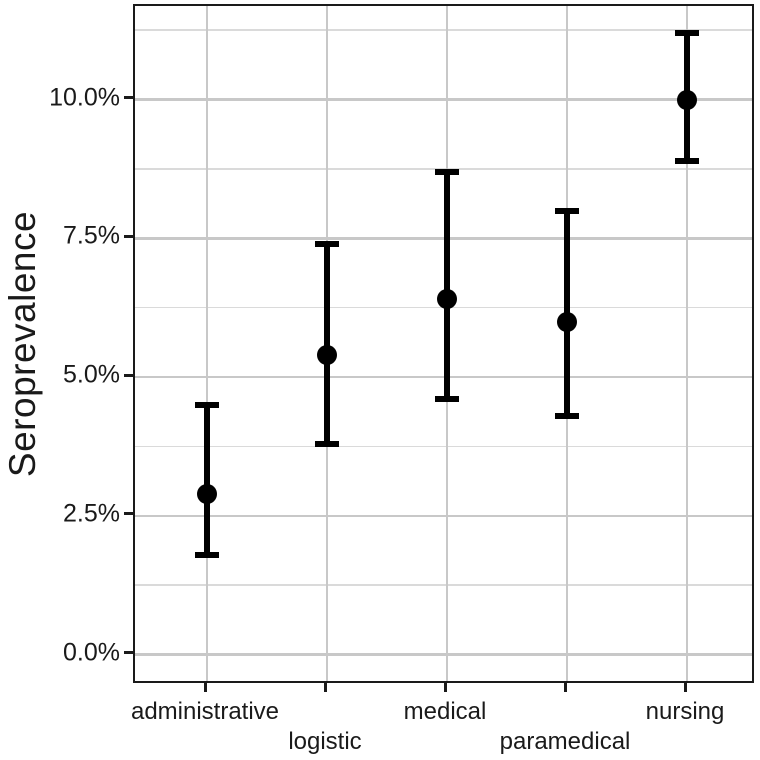 The image size is (760, 760). What do you see at coordinates (84, 97) in the screenshot?
I see `y-tick-label: 10.0%` at bounding box center [84, 97].